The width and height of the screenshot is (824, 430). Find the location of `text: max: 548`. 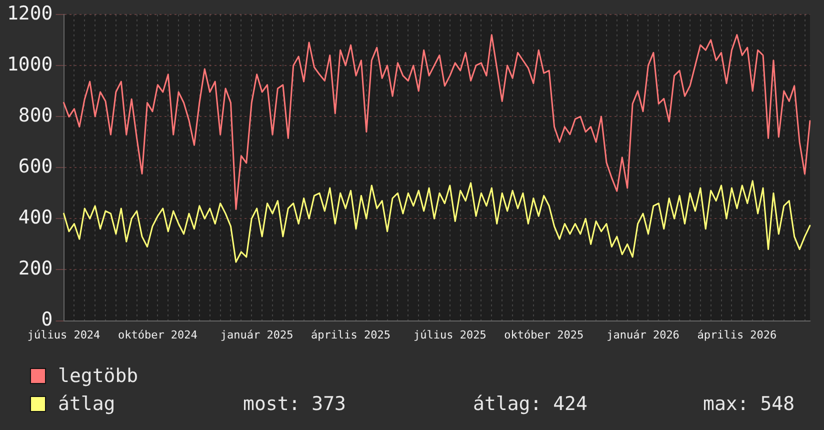

text: max: 548 is located at coordinates (749, 404).